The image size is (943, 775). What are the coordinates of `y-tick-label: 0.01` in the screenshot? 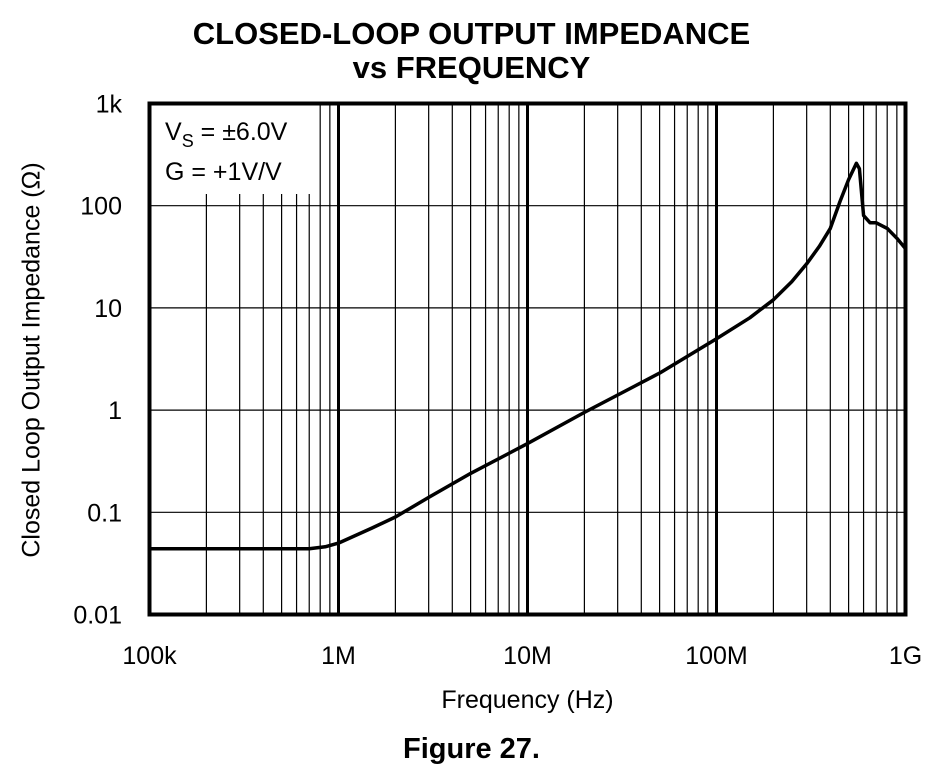 It's located at (97, 616).